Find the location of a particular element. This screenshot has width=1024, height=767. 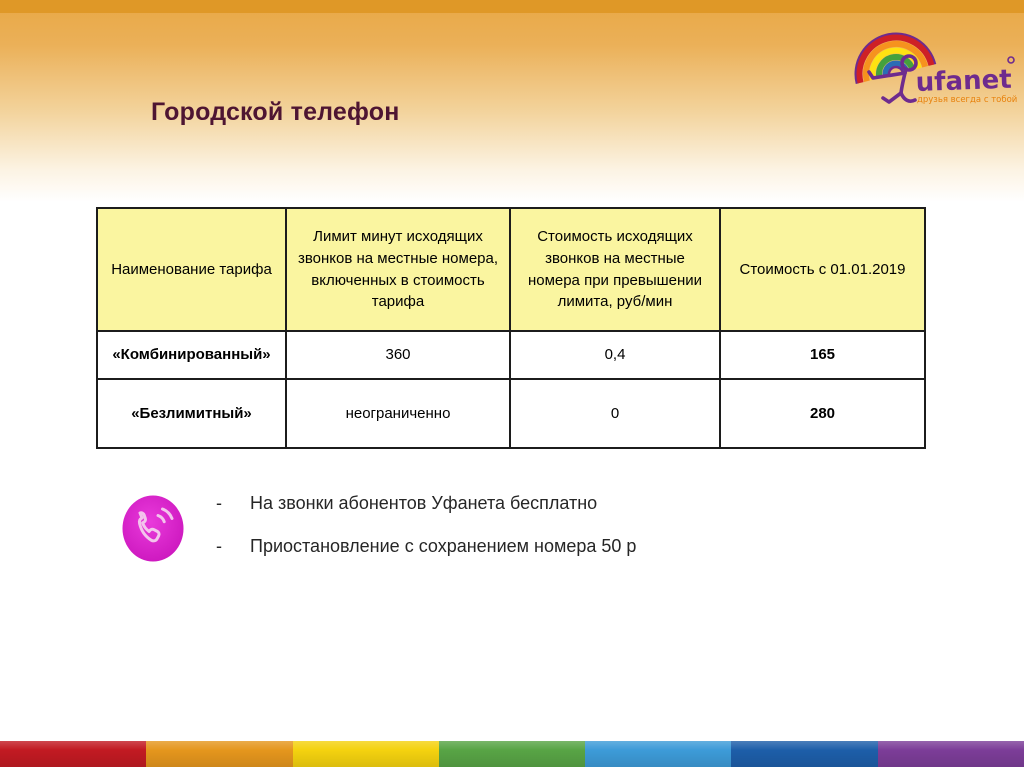

phone-icon is located at coordinates (153, 528).